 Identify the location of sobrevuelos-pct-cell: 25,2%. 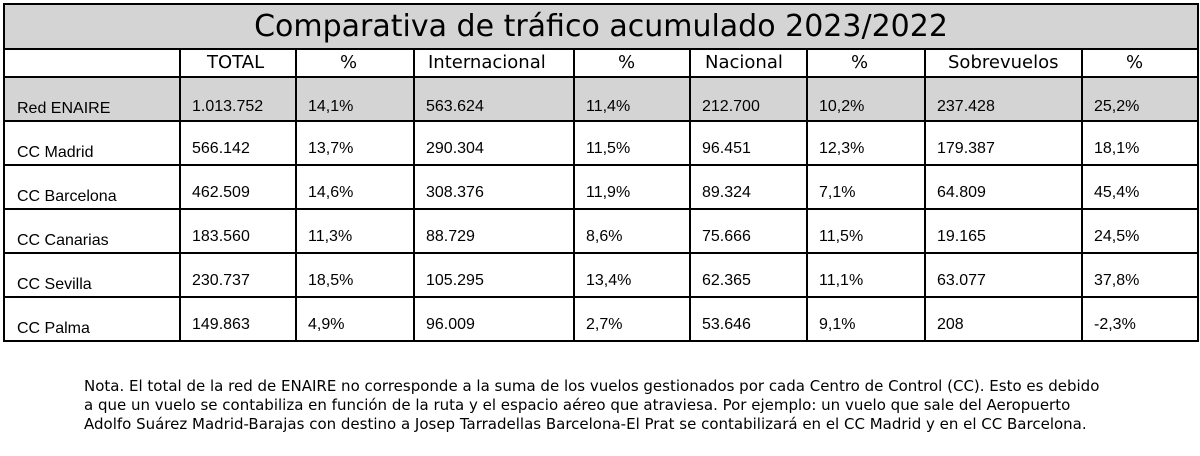
(1140, 99).